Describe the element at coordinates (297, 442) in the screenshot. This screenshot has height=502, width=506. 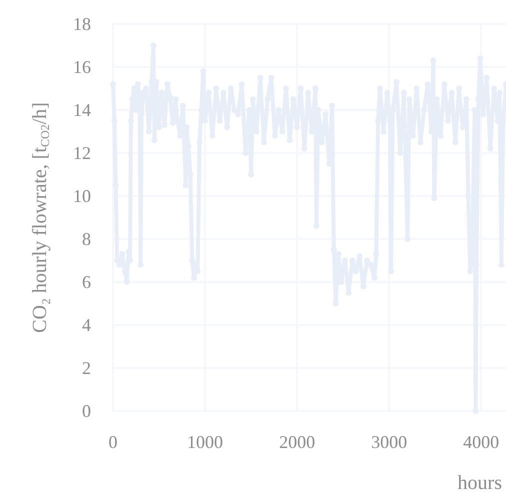
I see `x-tick-label: 2000` at that location.